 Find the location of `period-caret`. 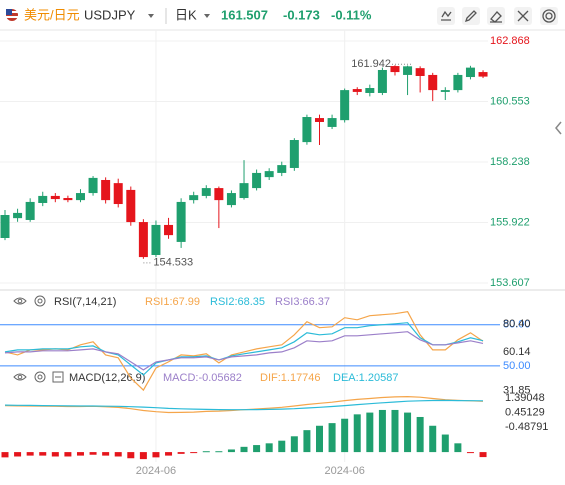

period-caret is located at coordinates (207, 16).